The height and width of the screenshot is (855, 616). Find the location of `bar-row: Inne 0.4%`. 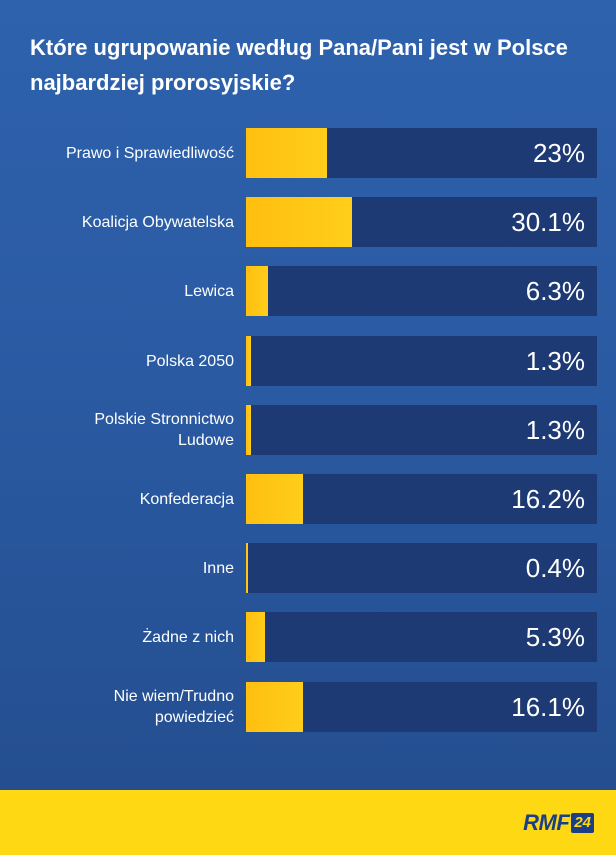

bar-row: Inne 0.4% is located at coordinates (308, 568).